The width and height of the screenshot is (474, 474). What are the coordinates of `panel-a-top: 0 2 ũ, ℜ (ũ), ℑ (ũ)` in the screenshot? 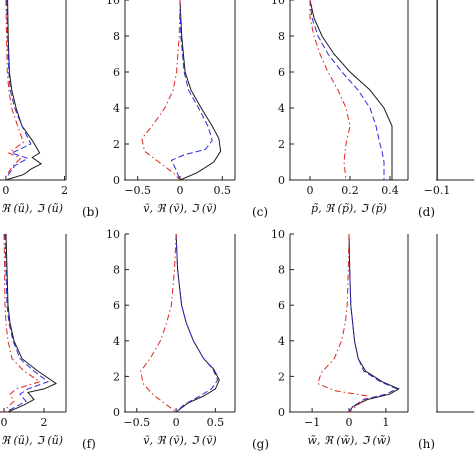 It's located at (34, 107).